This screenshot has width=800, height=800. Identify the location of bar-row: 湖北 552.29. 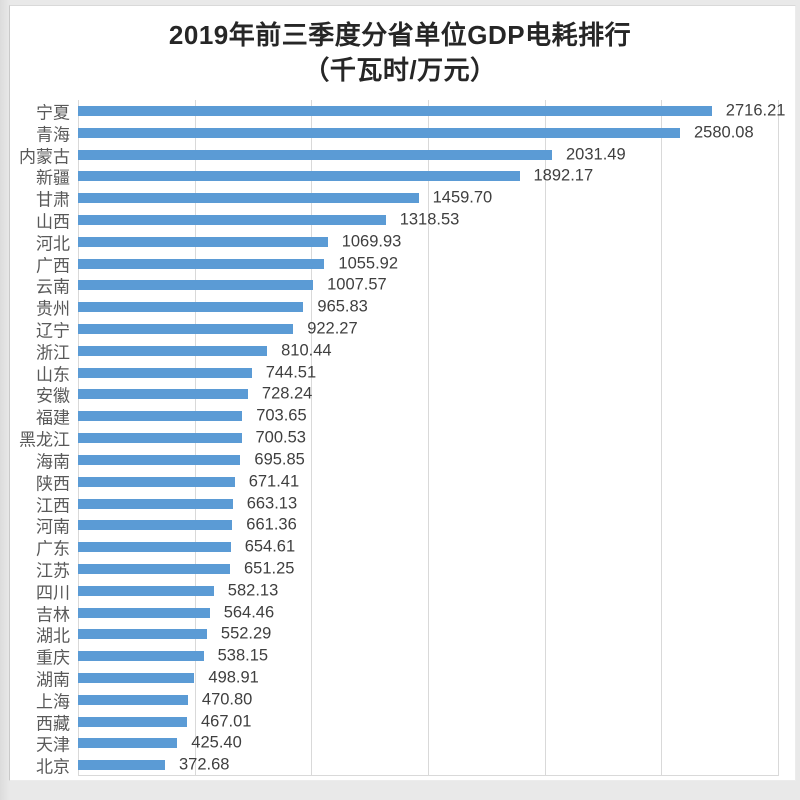
(390, 635).